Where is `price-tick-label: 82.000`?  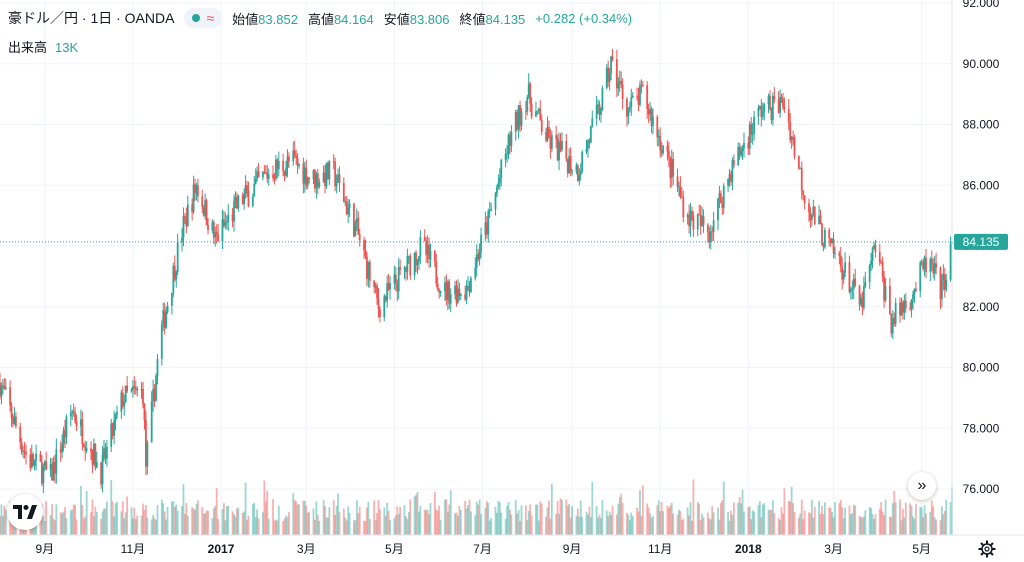 price-tick-label: 82.000 is located at coordinates (981, 307).